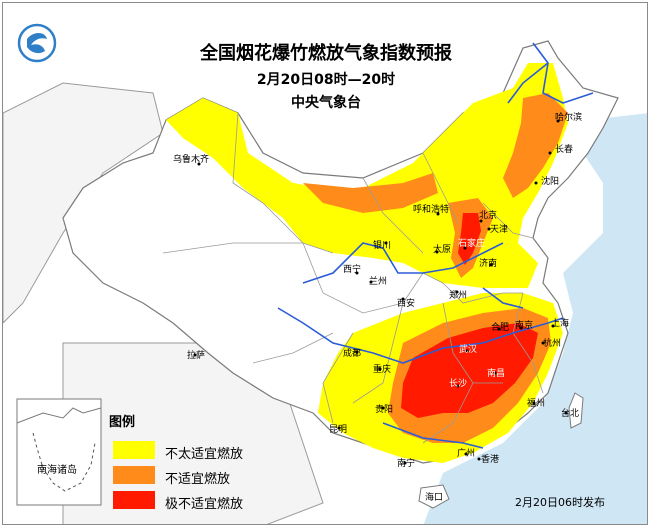  What do you see at coordinates (204, 454) in the screenshot?
I see `legend-label: 不太适宜燃放` at bounding box center [204, 454].